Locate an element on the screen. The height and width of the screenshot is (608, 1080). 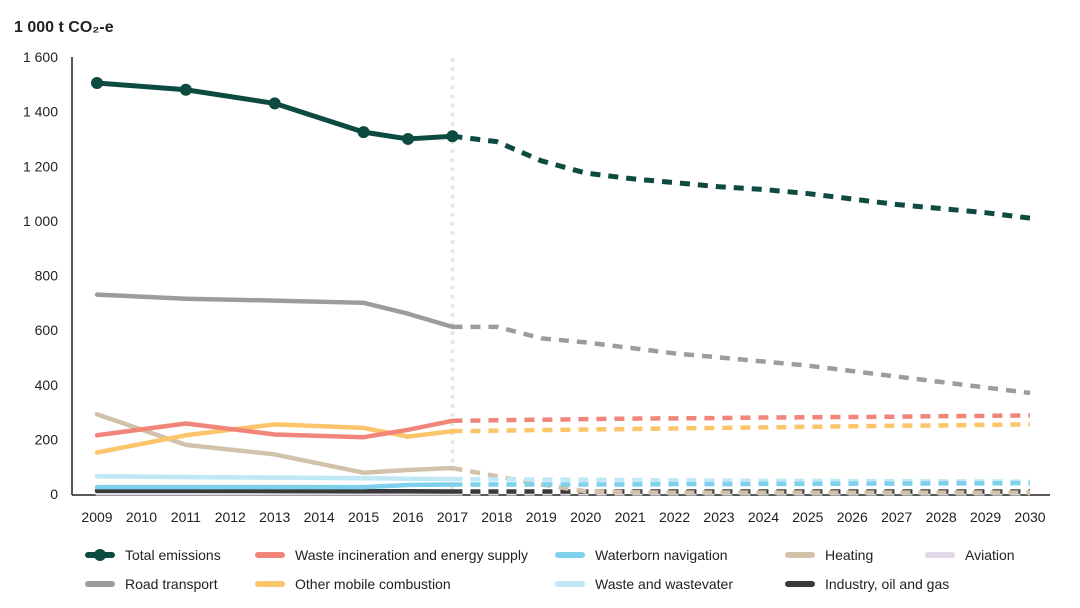
y-tick-label: 400 is located at coordinates (47, 385).